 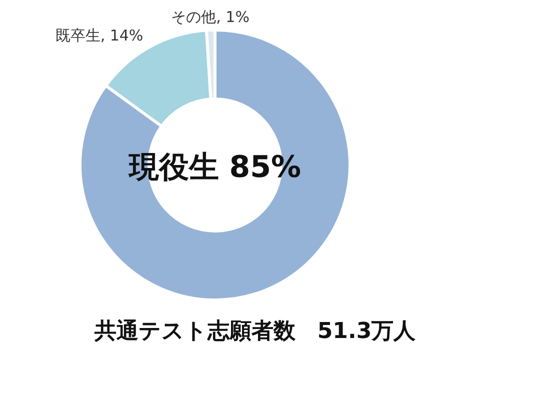 I want to click on slice-label: その他, 1%, so click(x=210, y=17).